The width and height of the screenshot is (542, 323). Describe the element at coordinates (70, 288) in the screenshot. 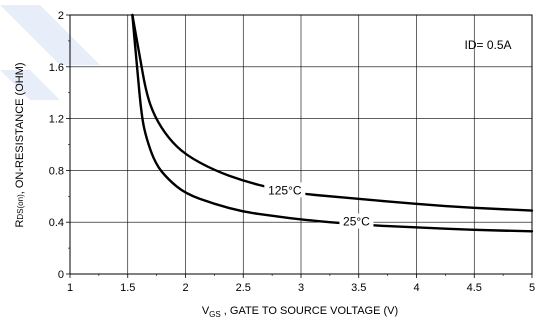

I see `x-tick-label: 1` at that location.